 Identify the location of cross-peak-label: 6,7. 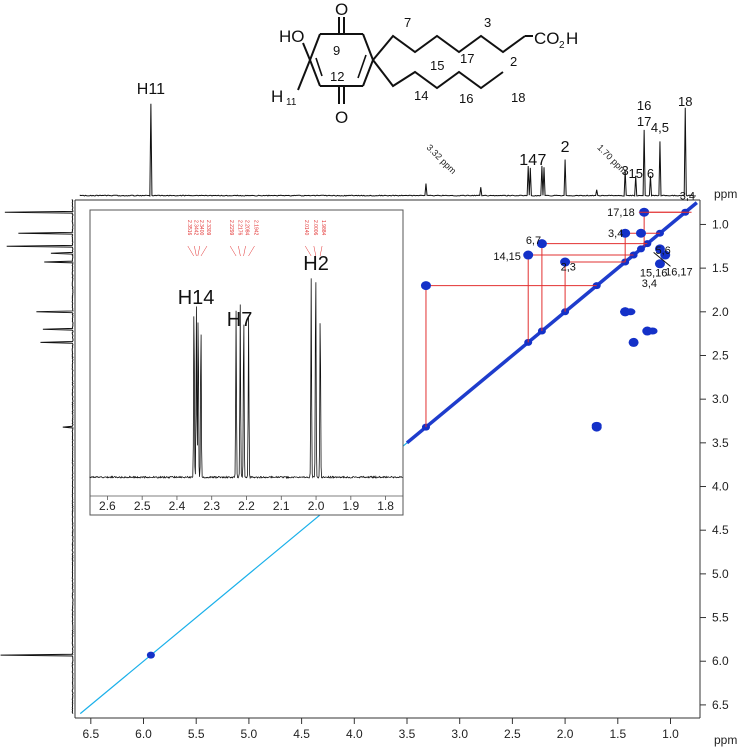
(533, 241).